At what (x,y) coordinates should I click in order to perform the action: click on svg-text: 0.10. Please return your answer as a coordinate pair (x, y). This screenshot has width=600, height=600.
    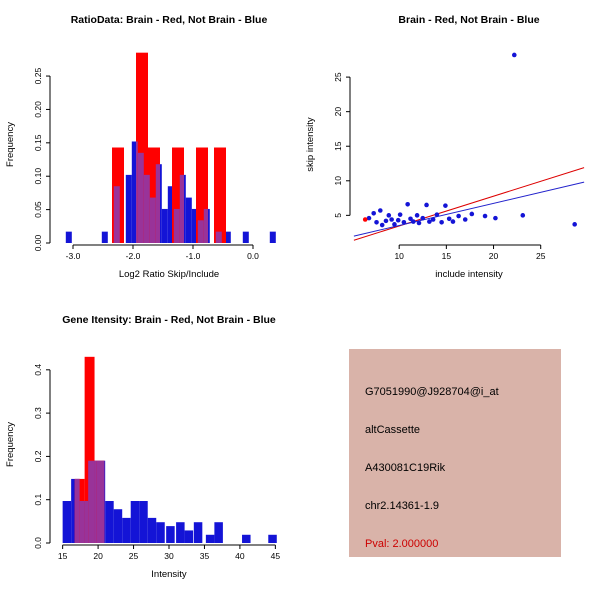
    Looking at the image, I should click on (38, 176).